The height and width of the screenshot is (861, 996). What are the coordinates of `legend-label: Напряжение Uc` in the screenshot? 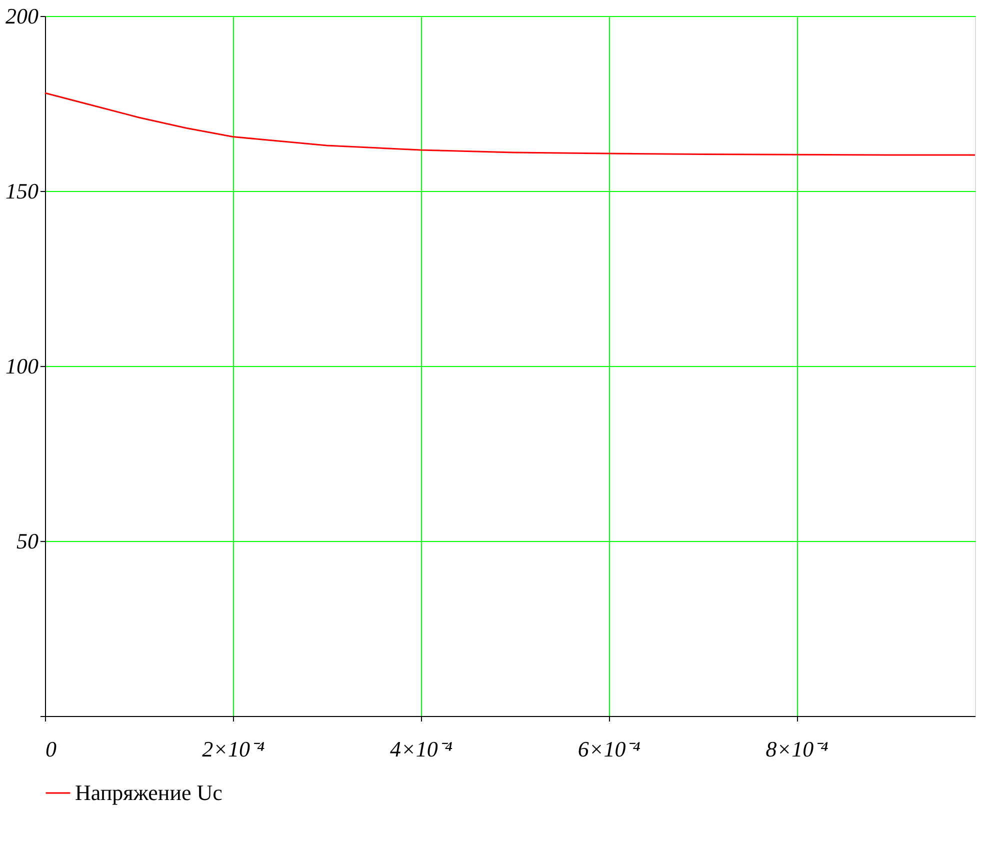 It's located at (149, 792).